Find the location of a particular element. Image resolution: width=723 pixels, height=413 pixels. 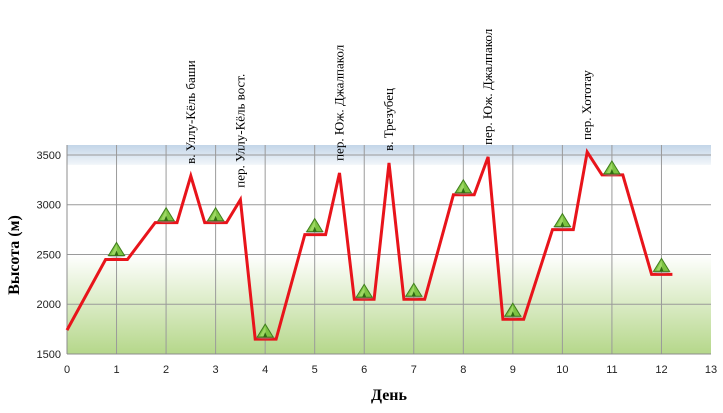

y-axis-label: Высота (м) is located at coordinates (14, 255).